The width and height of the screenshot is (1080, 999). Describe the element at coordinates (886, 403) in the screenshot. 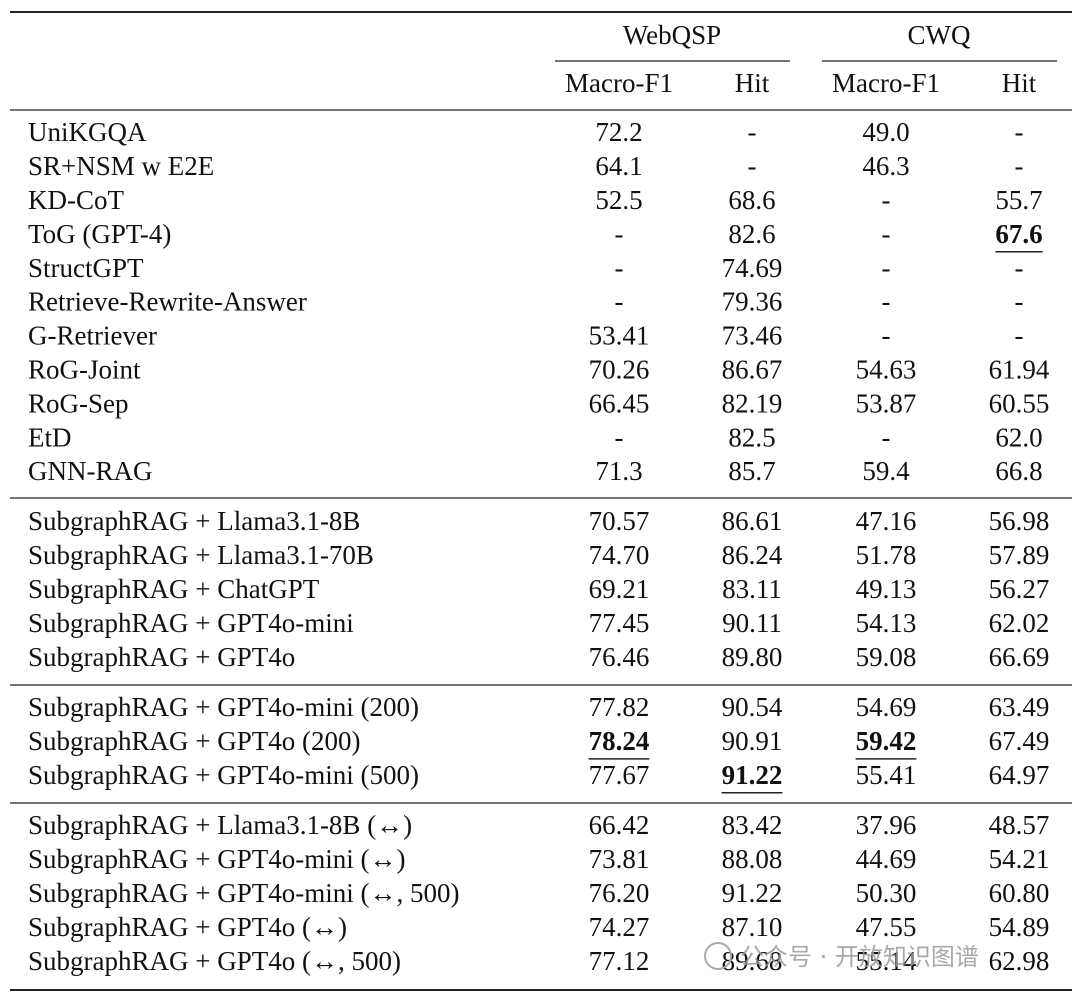

I see `cell-value: 53.87` at that location.